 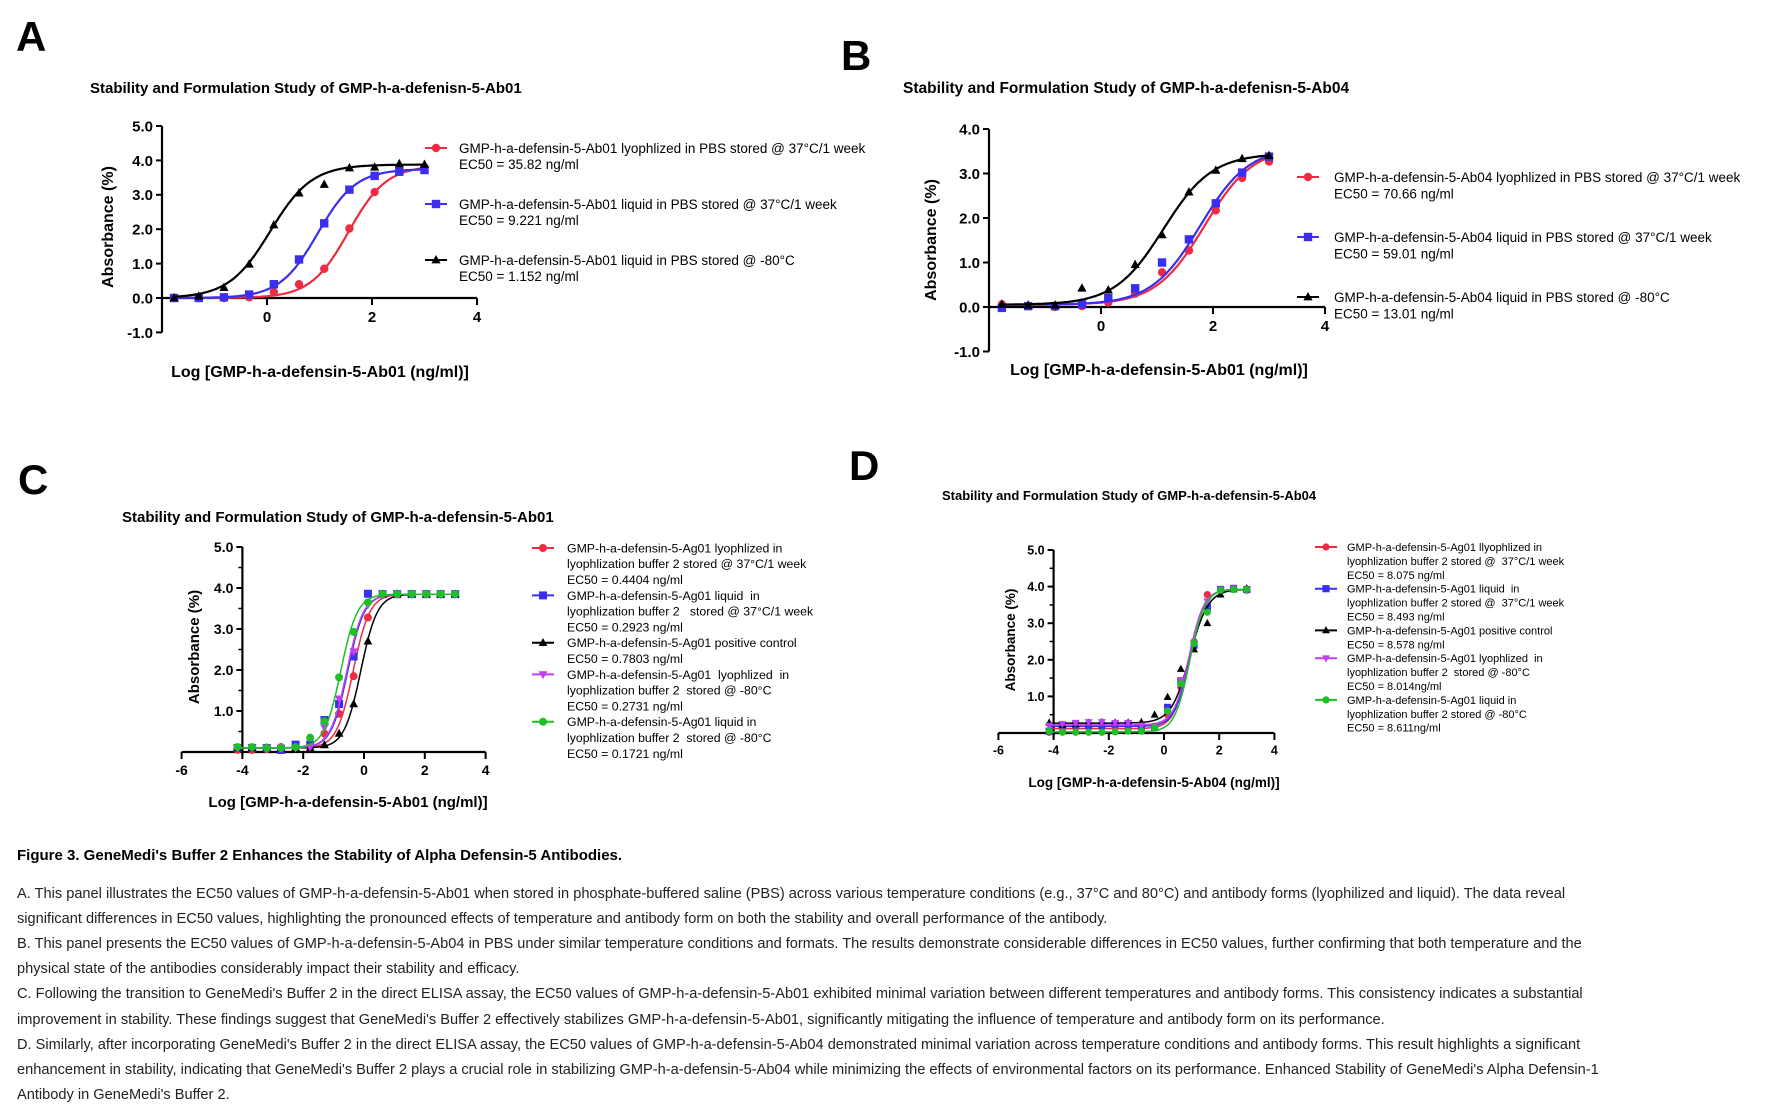 What do you see at coordinates (969, 263) in the screenshot?
I see `y-tick-label: 1.0` at bounding box center [969, 263].